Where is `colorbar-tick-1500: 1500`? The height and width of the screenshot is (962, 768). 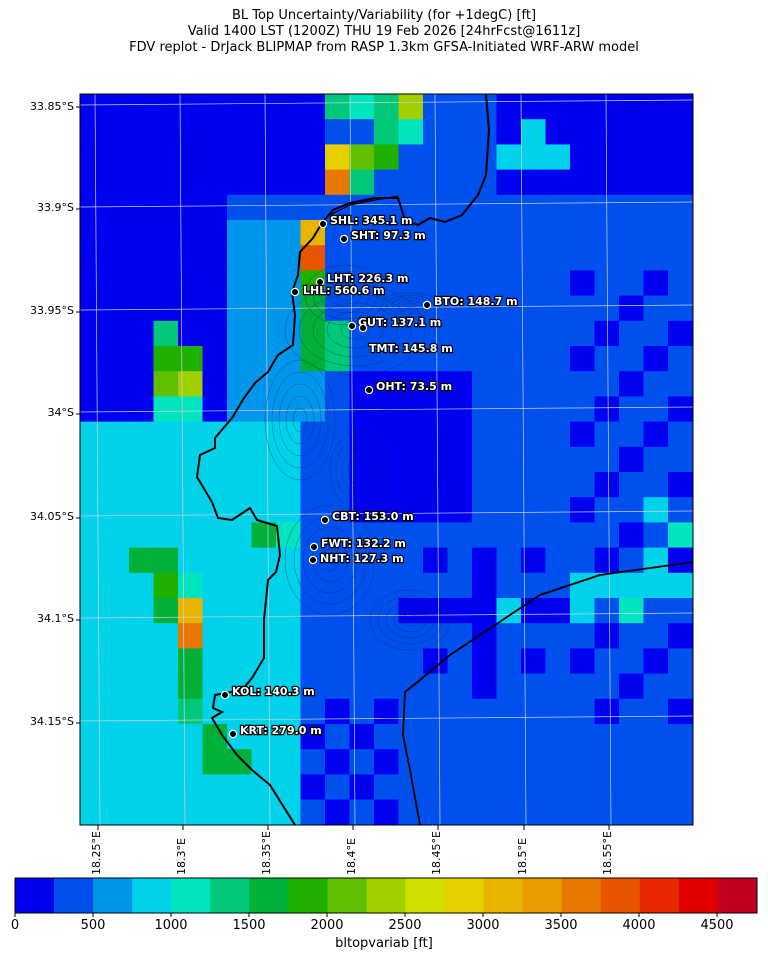
colorbar-tick-1500: 1500 is located at coordinates (249, 925).